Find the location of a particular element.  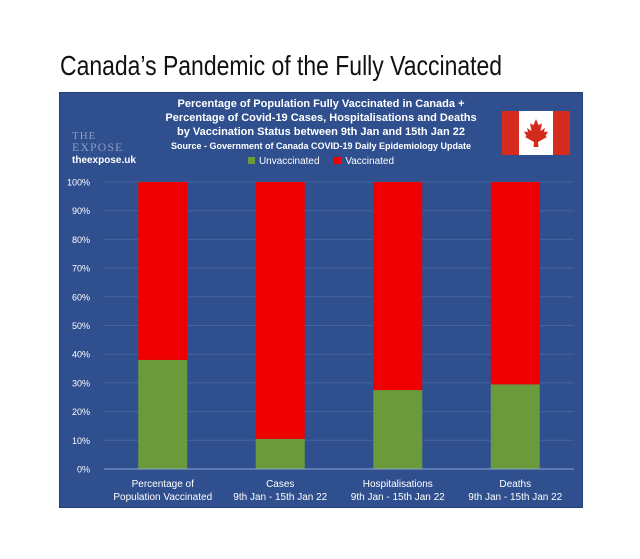

canada-flag-icon is located at coordinates (536, 133).